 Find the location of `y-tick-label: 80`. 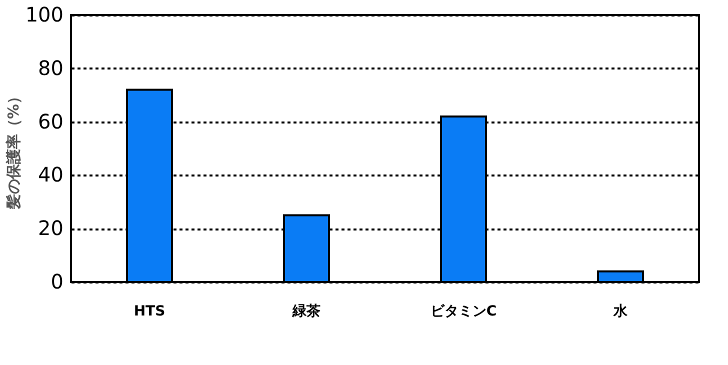

y-tick-label: 80 is located at coordinates (51, 68).